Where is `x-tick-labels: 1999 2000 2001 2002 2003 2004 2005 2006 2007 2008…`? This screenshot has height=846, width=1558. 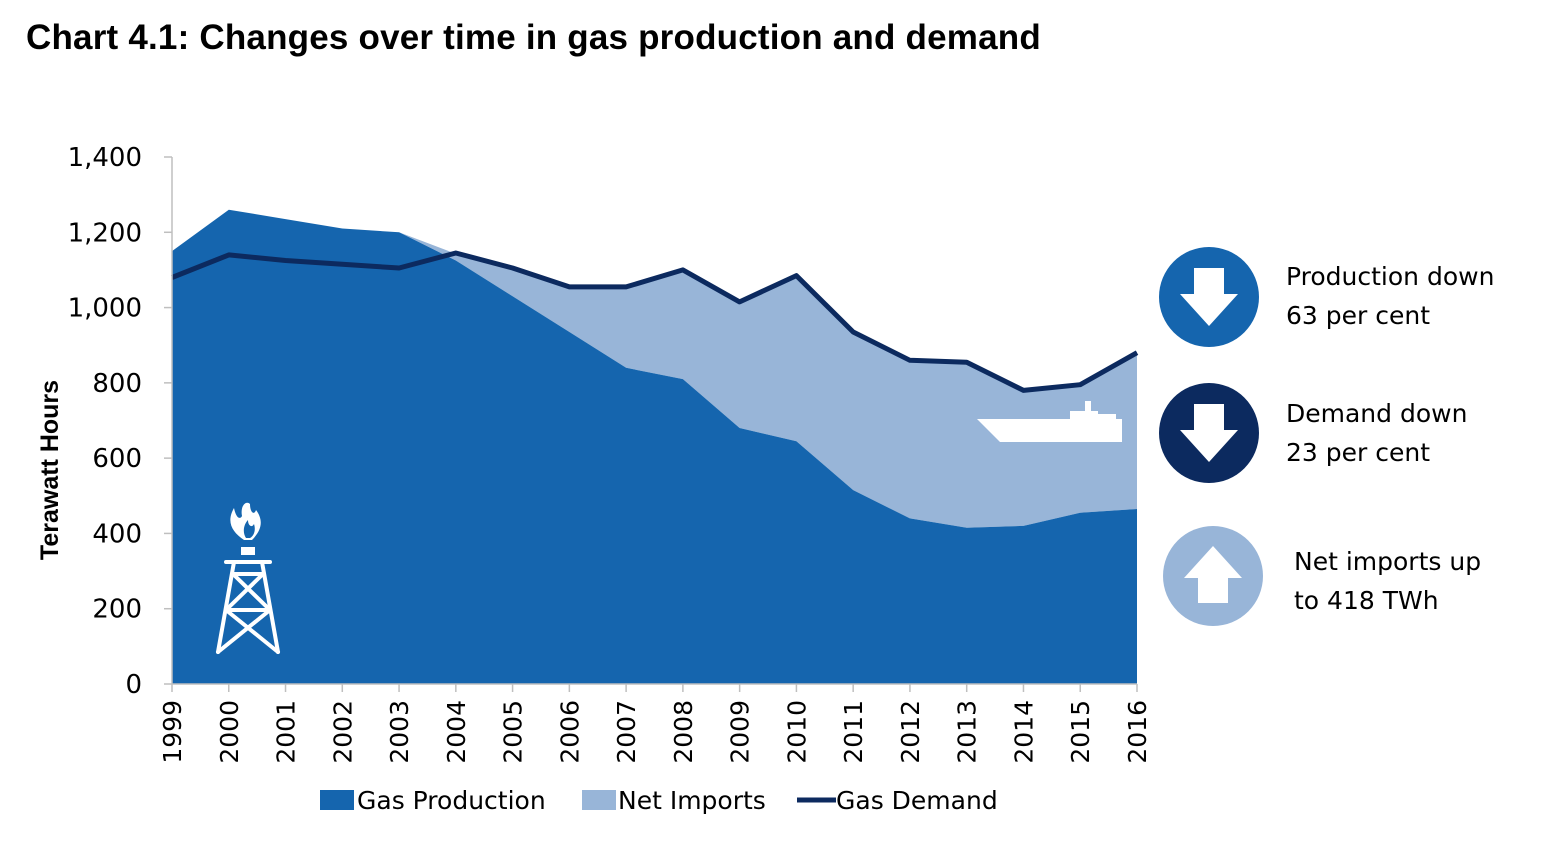 x-tick-labels: 1999 2000 2001 2002 2003 2004 2005 2006 2007 2008… is located at coordinates (655, 724).